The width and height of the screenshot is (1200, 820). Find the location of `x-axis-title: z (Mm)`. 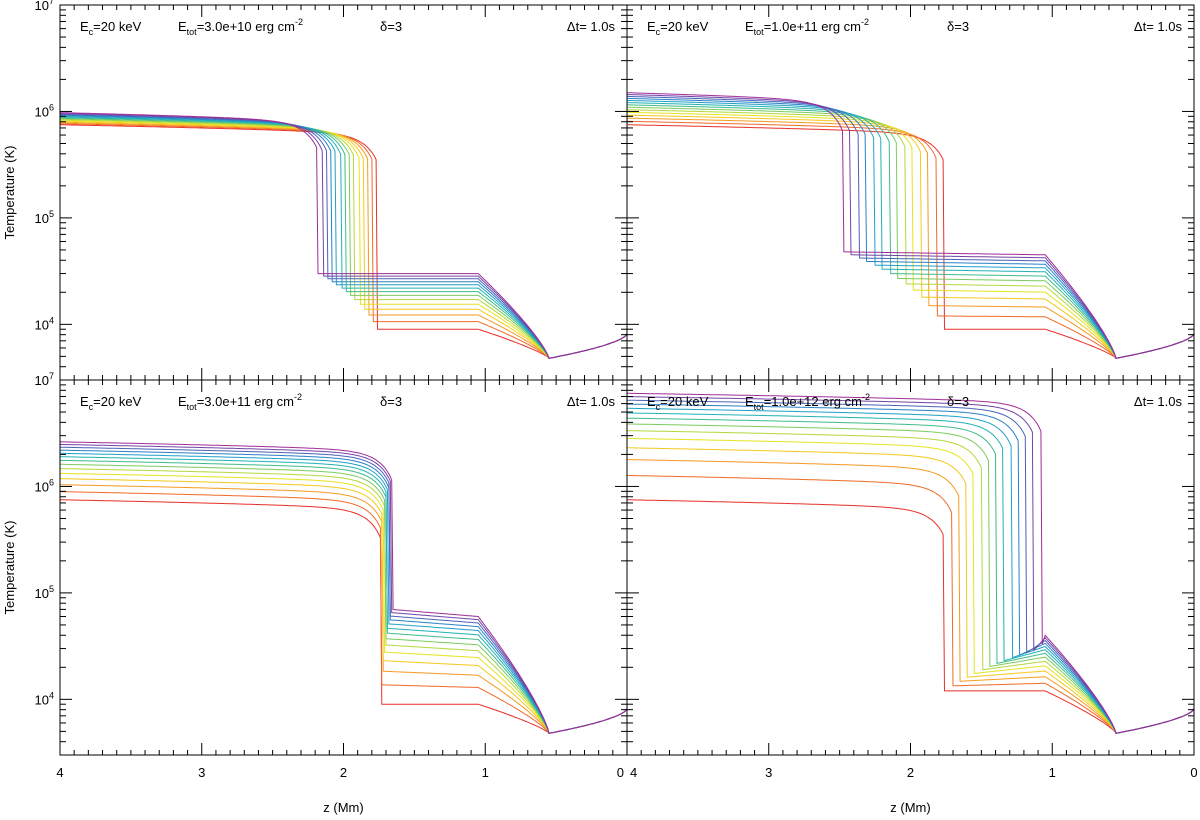

x-axis-title: z (Mm) is located at coordinates (343, 807).